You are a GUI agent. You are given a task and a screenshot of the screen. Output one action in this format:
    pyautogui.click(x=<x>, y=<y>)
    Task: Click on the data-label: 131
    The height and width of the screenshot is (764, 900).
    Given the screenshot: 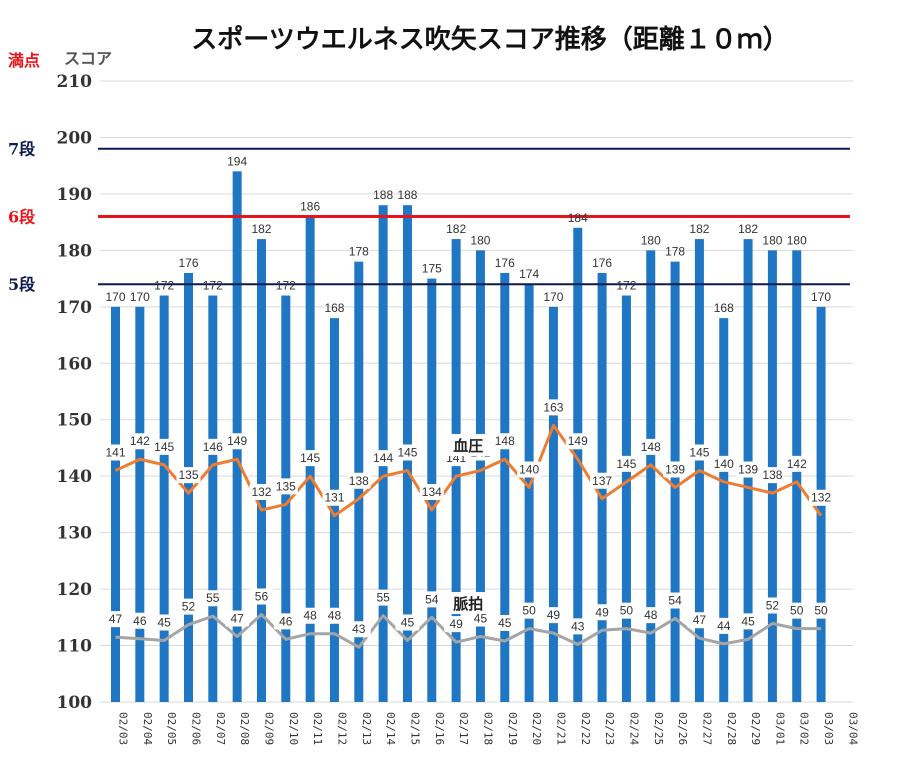 What is the action you would take?
    pyautogui.click(x=334, y=498)
    